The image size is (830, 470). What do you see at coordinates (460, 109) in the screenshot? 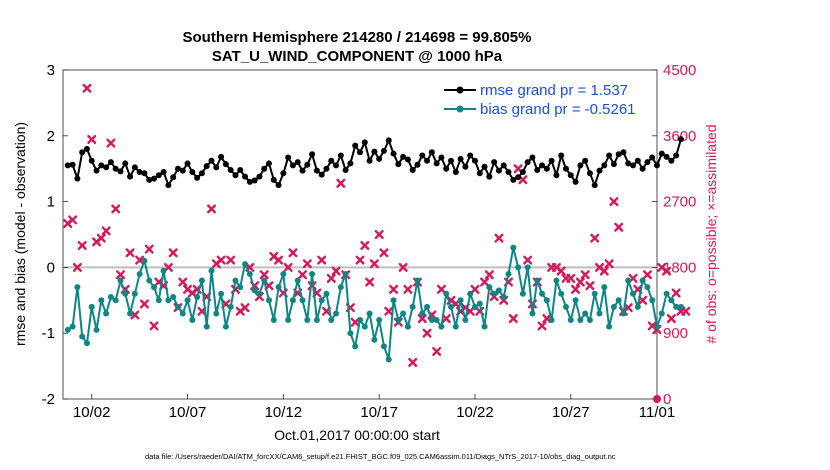
I see `legend-bias-marker` at bounding box center [460, 109].